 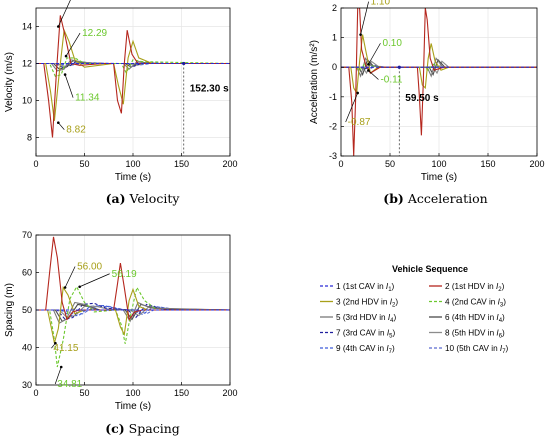 What do you see at coordinates (447, 198) in the screenshot?
I see `caption-acceleration-text: Acceleration` at bounding box center [447, 198].